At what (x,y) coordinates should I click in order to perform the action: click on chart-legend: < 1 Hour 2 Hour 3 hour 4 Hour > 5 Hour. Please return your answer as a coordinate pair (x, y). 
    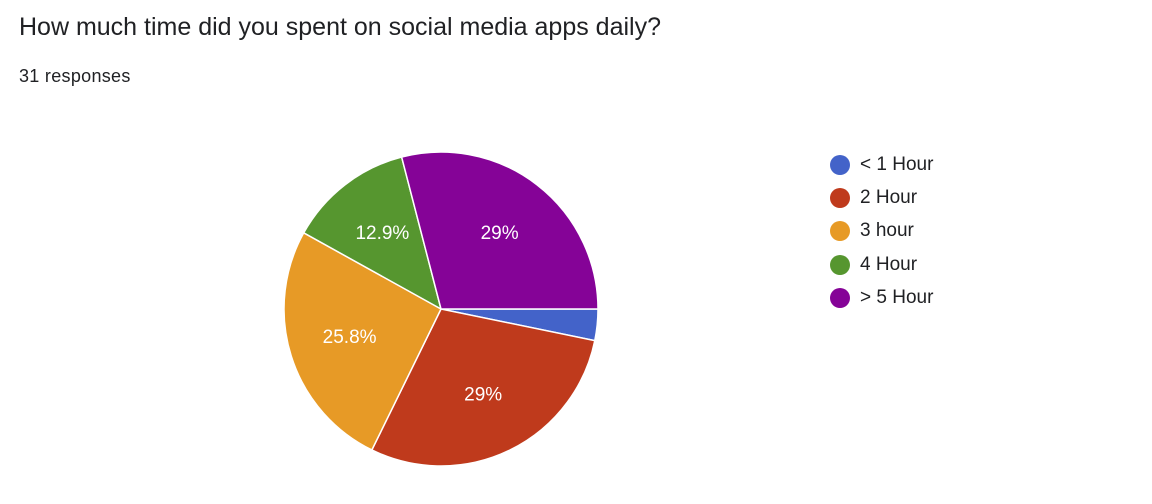
    Looking at the image, I should click on (881, 231).